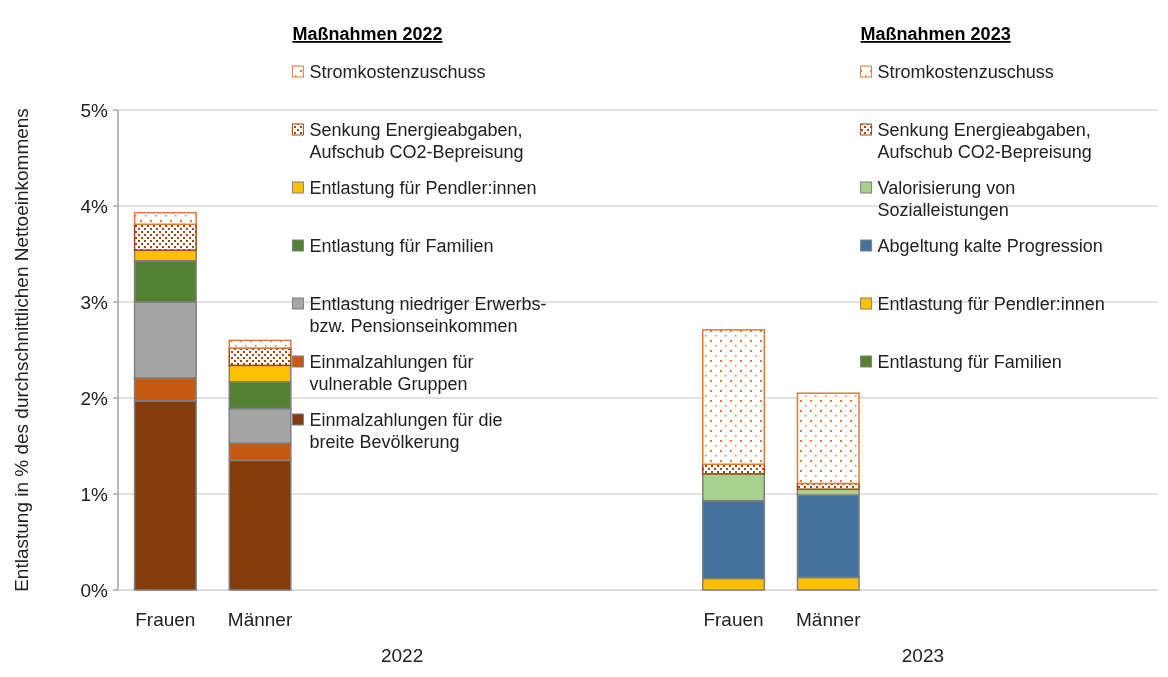 This screenshot has height=677, width=1168. Describe the element at coordinates (94, 398) in the screenshot. I see `y-tick-label: 2%` at that location.